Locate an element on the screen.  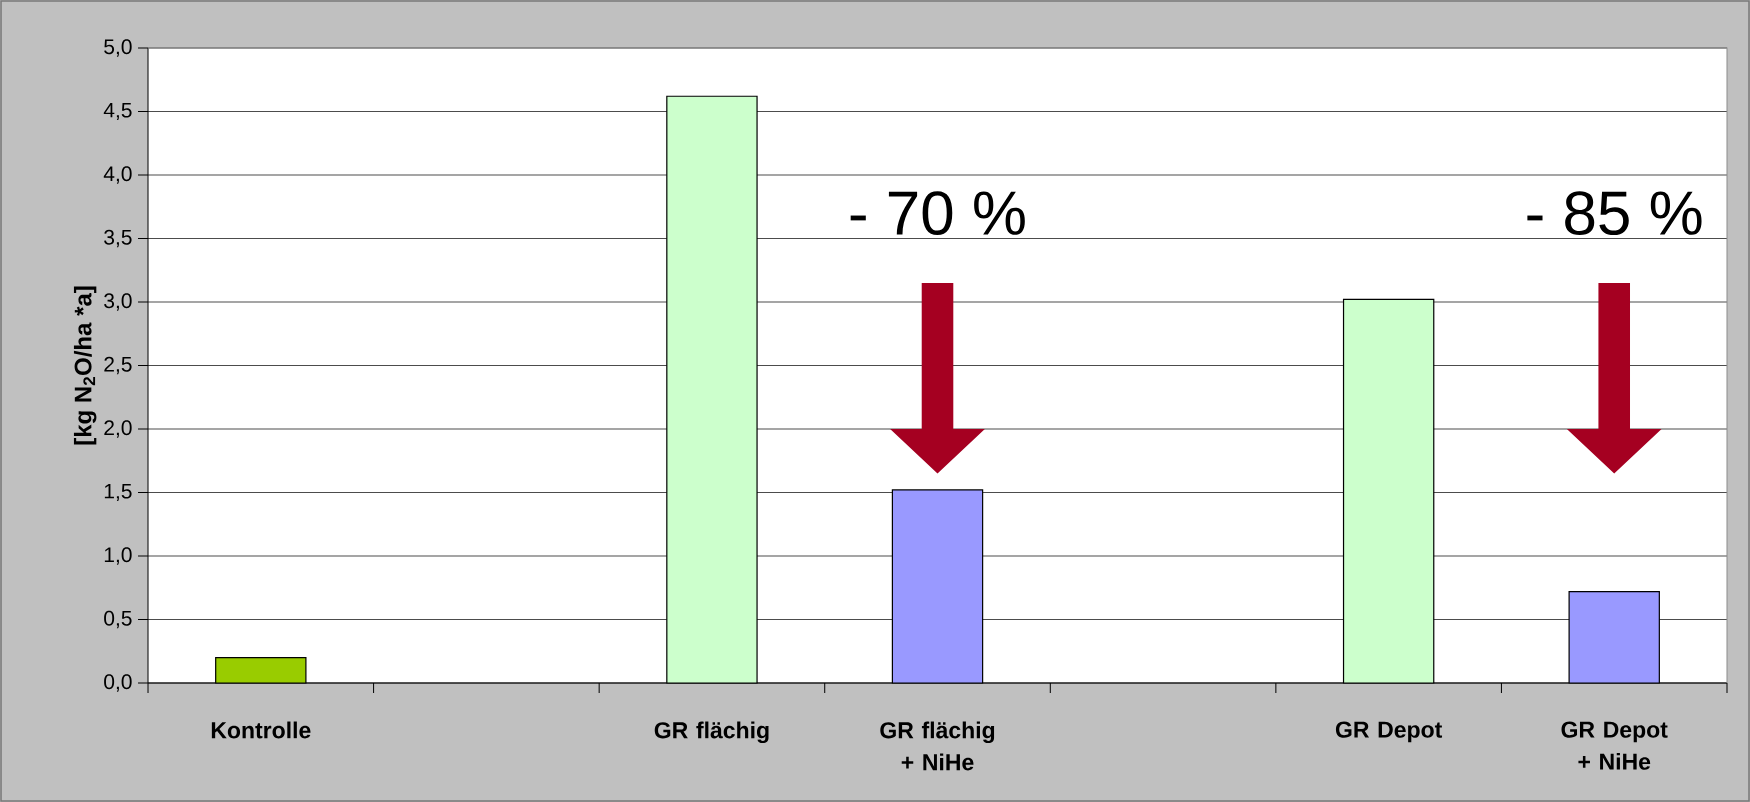
y-tick-label: 0,5 is located at coordinates (118, 619).